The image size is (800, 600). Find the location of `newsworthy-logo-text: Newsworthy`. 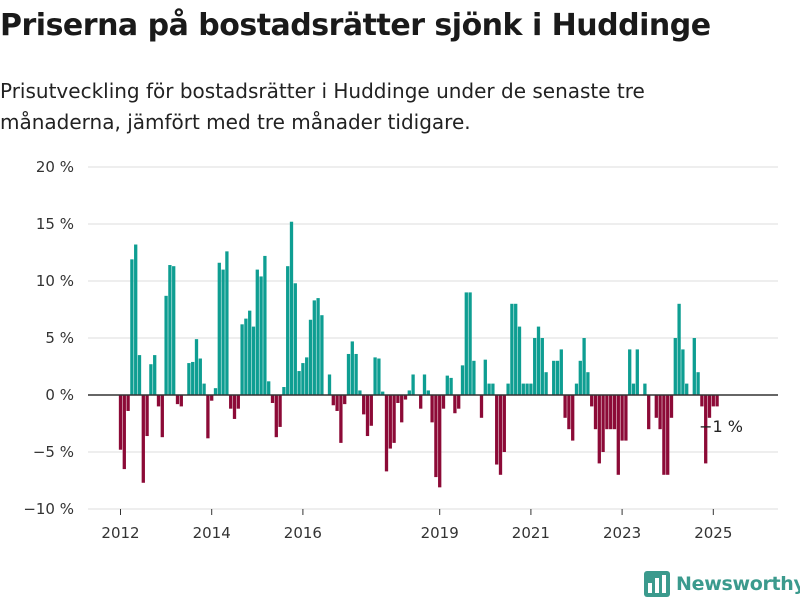

newsworthy-logo-text: Newsworthy is located at coordinates (738, 584).